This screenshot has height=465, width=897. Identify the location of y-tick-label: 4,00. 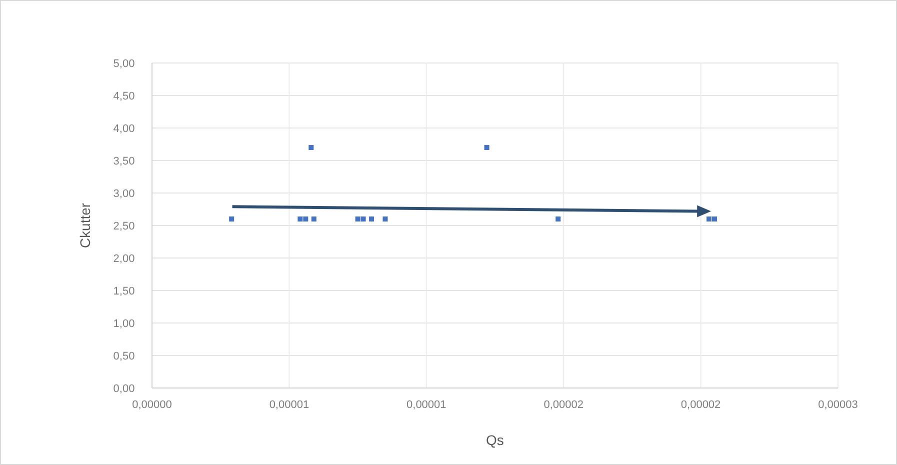
(124, 128).